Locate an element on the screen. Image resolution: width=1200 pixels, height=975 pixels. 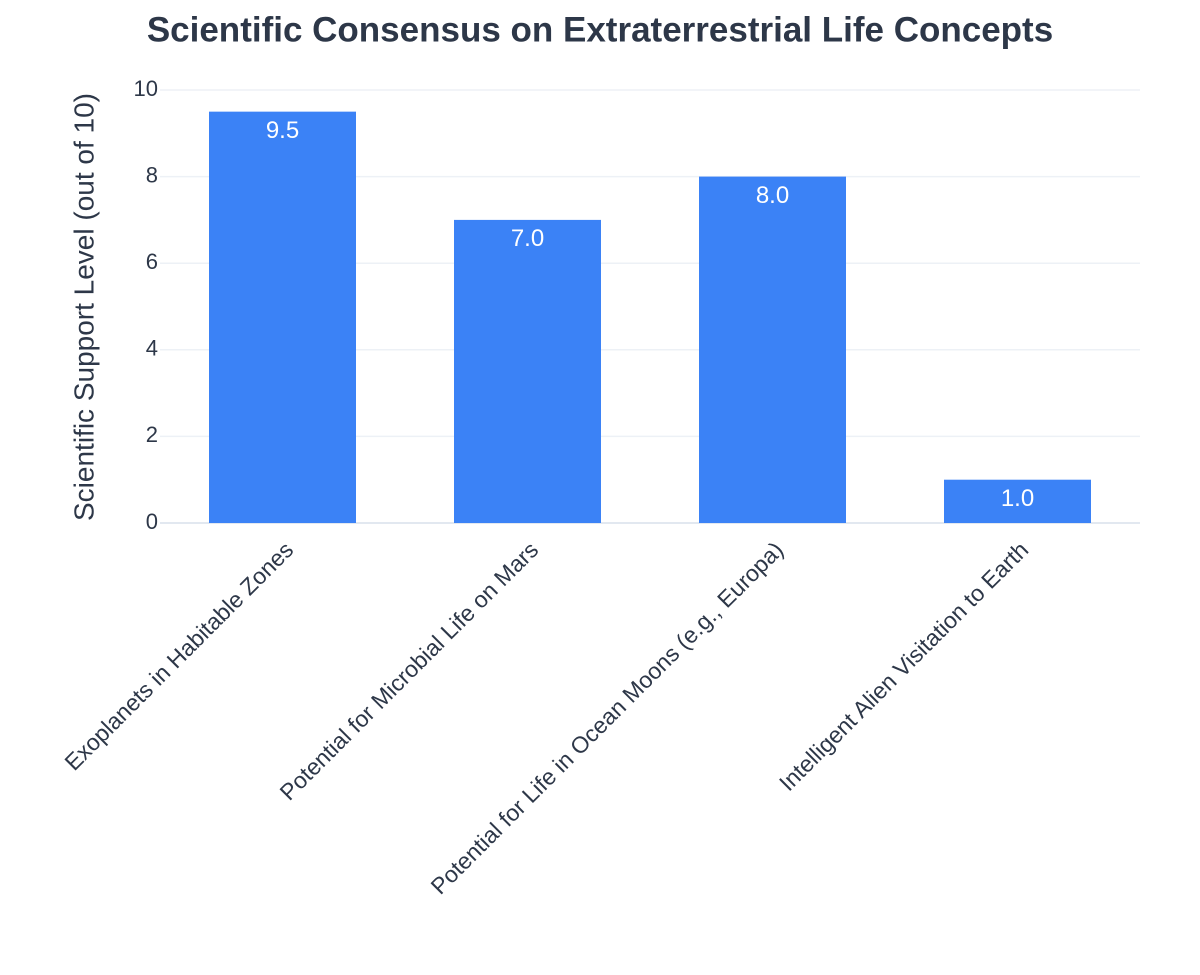
value-label: 8.0 is located at coordinates (772, 195).